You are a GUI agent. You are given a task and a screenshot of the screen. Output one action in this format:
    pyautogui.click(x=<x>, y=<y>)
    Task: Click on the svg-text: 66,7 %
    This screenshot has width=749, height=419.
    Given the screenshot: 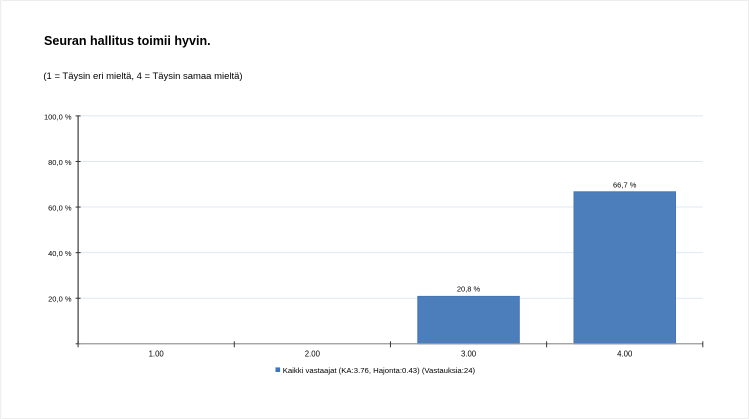 What is the action you would take?
    pyautogui.click(x=625, y=184)
    